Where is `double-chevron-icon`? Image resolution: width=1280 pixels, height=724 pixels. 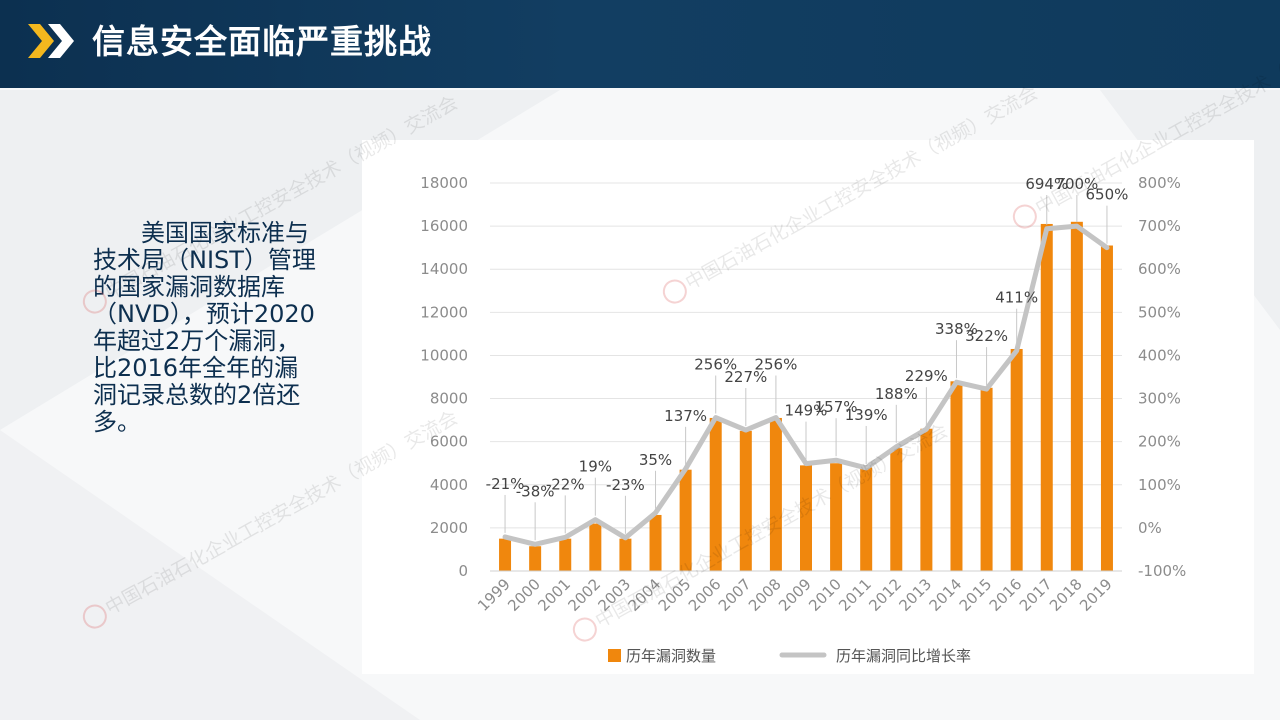 double-chevron-icon is located at coordinates (51, 41).